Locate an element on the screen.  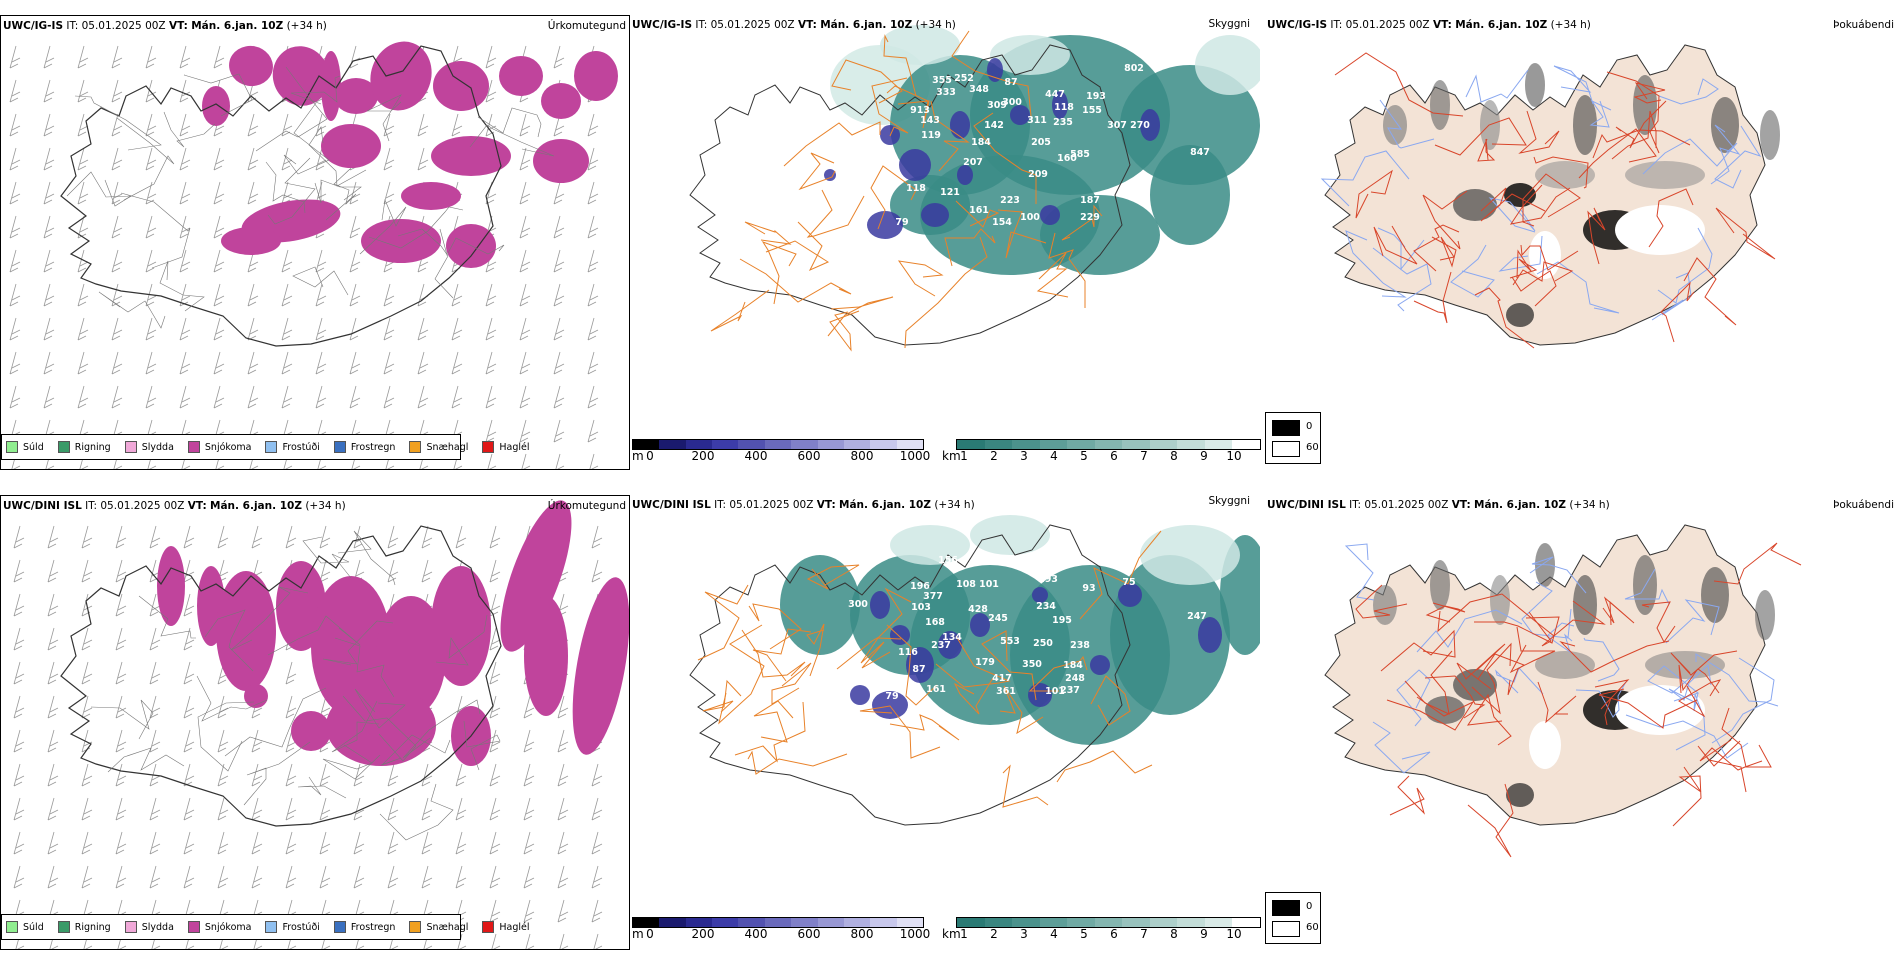
ceiling-value: 802 is located at coordinates (1134, 68).